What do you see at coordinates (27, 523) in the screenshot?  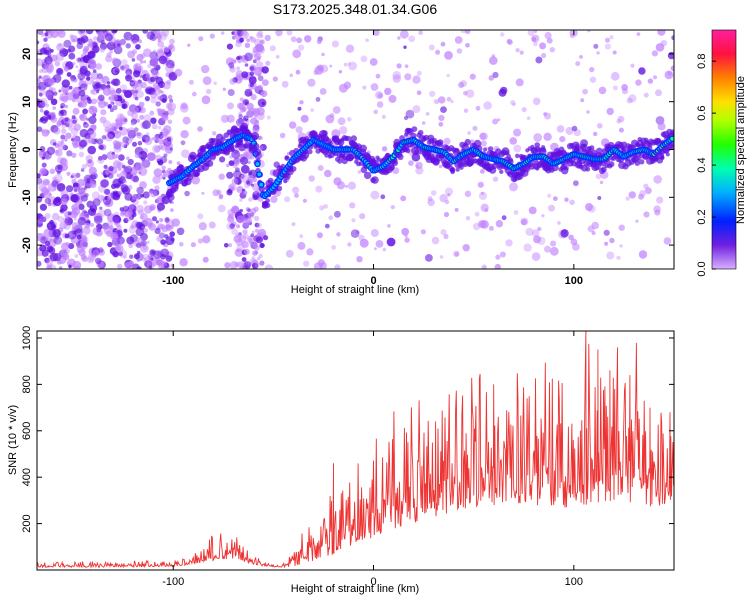 I see `snr-y-tick-label: 200` at bounding box center [27, 523].